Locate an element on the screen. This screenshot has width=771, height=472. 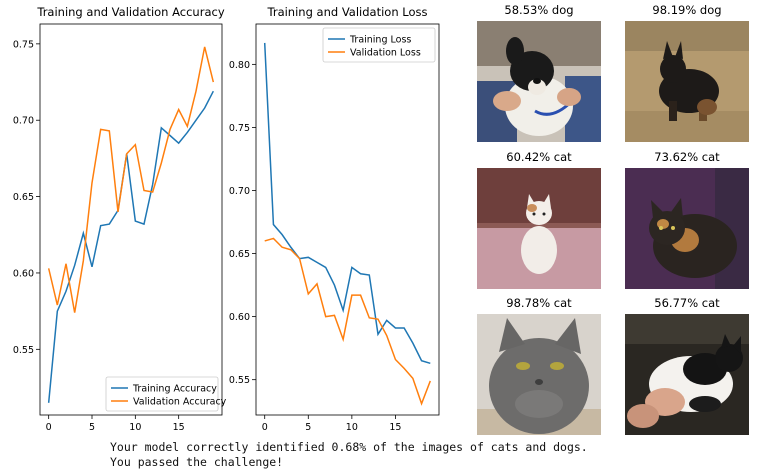
prediction-label: 56.77% cat is located at coordinates (687, 303).